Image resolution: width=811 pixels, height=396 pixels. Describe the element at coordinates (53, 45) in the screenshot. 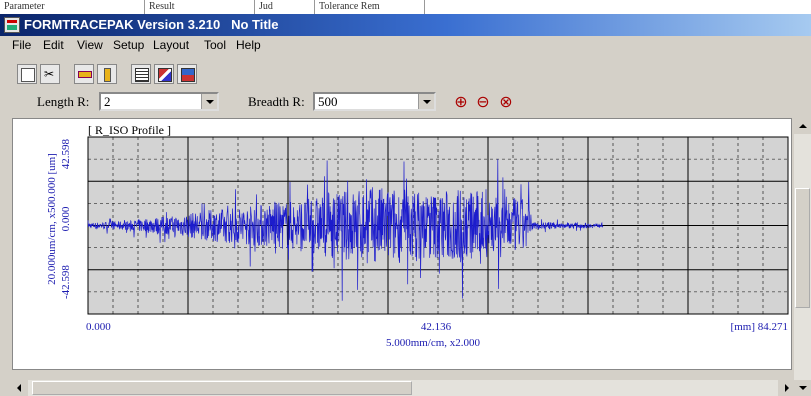

I see `menu-edit: Edit` at that location.